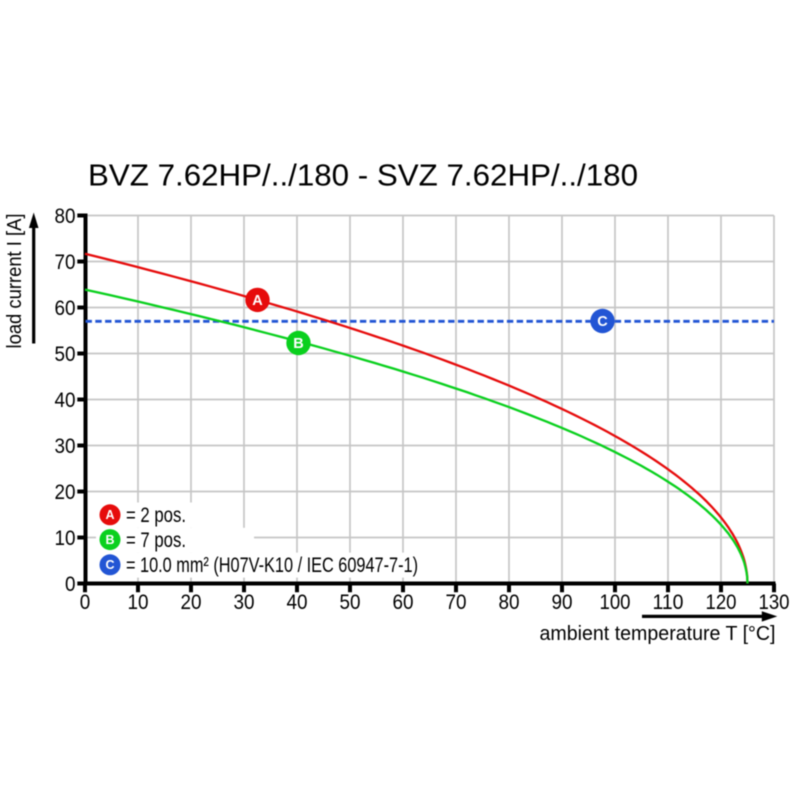 The width and height of the screenshot is (800, 805). I want to click on svg-text: 130, so click(774, 602).